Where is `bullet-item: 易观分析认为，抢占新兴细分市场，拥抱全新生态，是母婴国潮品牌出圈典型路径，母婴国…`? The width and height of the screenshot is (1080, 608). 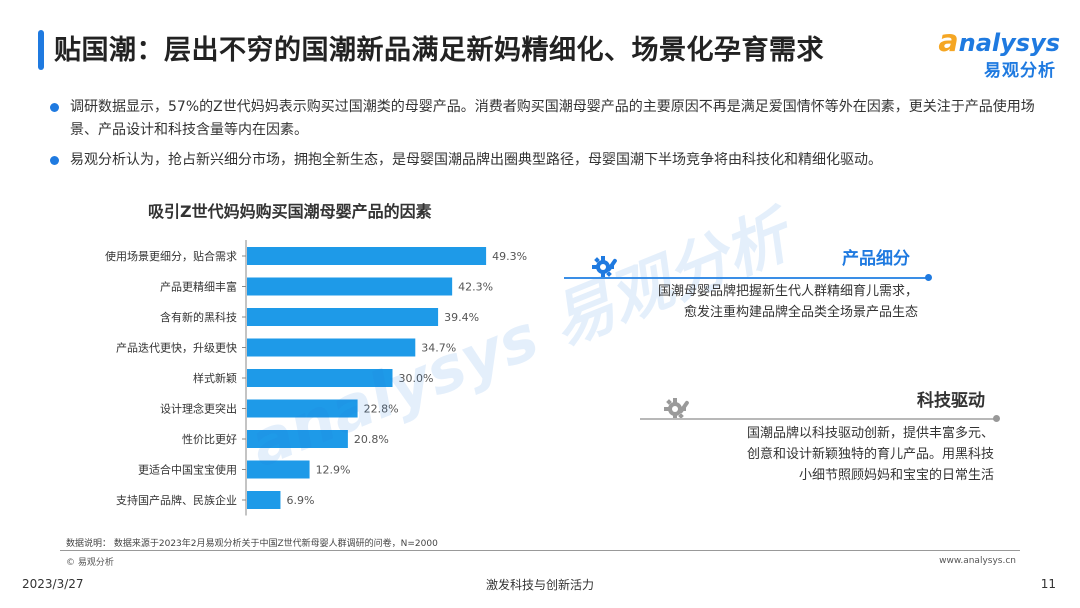
bullet-item: 易观分析认为，抢占新兴细分市场，拥抱全新生态，是母婴国潮品牌出圈典型路径，母婴国… is located at coordinates (545, 160).